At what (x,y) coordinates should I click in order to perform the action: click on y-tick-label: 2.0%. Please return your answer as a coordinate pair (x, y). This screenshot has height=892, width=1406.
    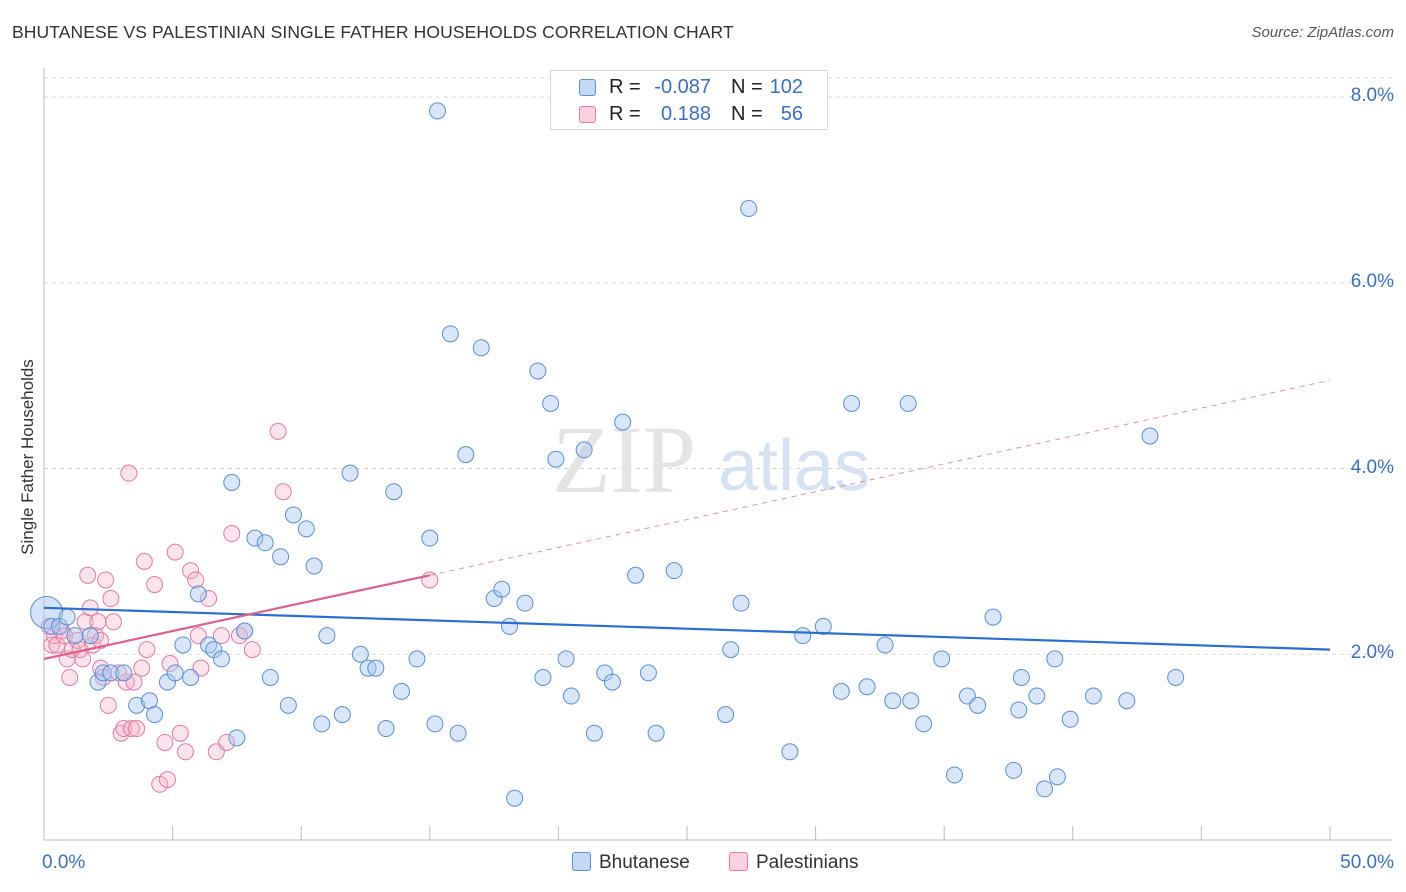
    Looking at the image, I should click on (1372, 653).